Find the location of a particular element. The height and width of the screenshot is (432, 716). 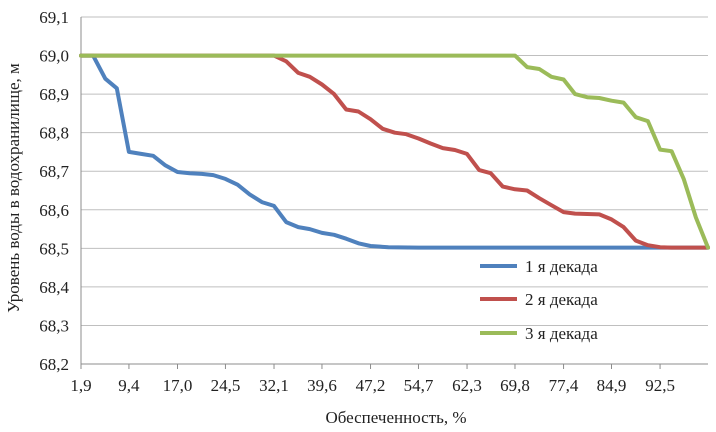

x-tick-label: 69,8 is located at coordinates (515, 385).